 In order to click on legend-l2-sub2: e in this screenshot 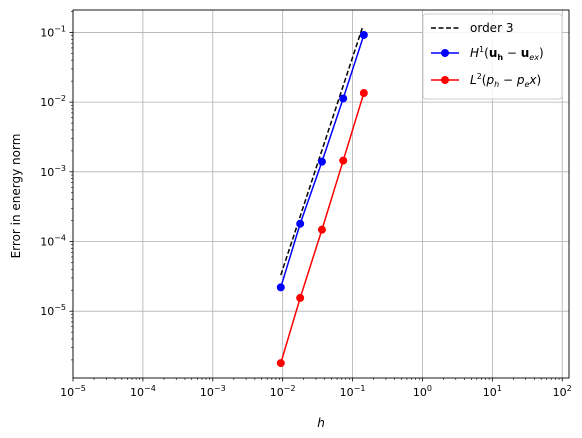, I will do `click(526, 84)`.